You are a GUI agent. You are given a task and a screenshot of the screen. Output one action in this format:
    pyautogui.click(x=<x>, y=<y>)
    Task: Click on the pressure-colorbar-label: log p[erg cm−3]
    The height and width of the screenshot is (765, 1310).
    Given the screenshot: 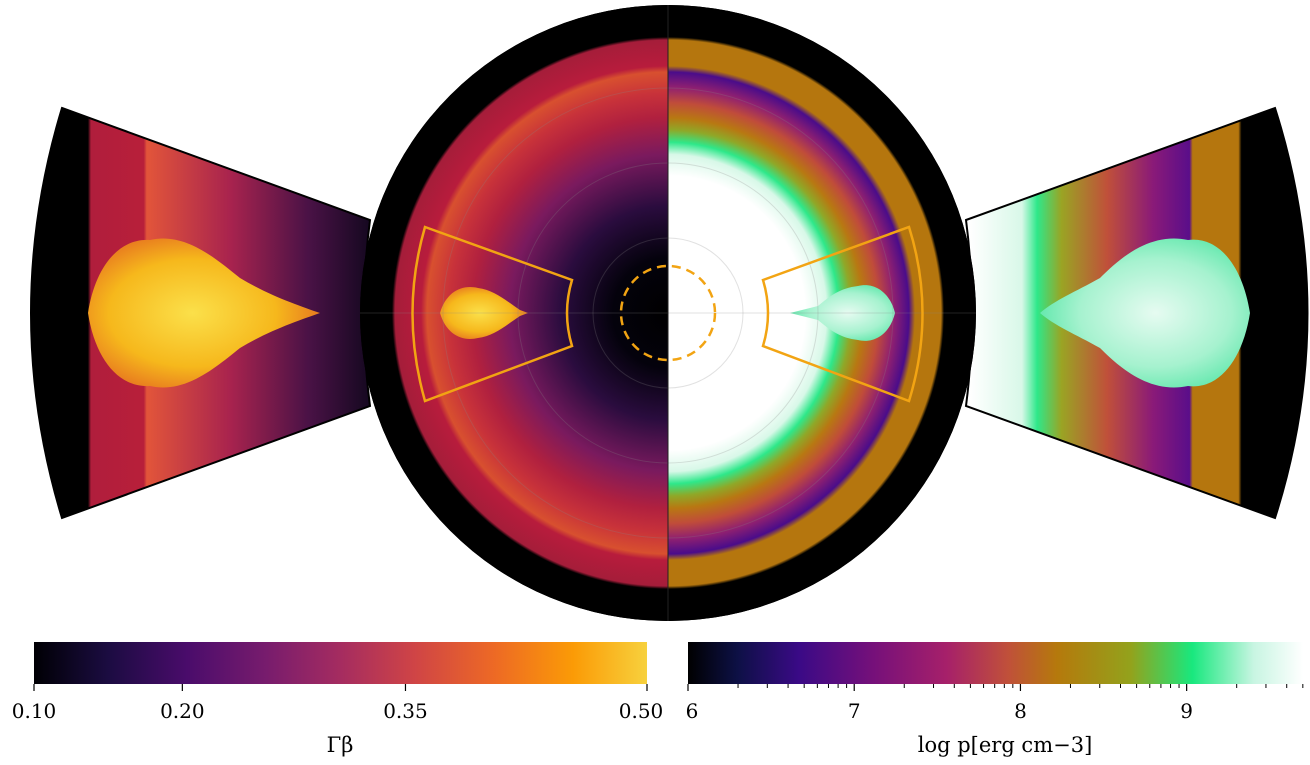 What is the action you would take?
    pyautogui.click(x=1005, y=745)
    